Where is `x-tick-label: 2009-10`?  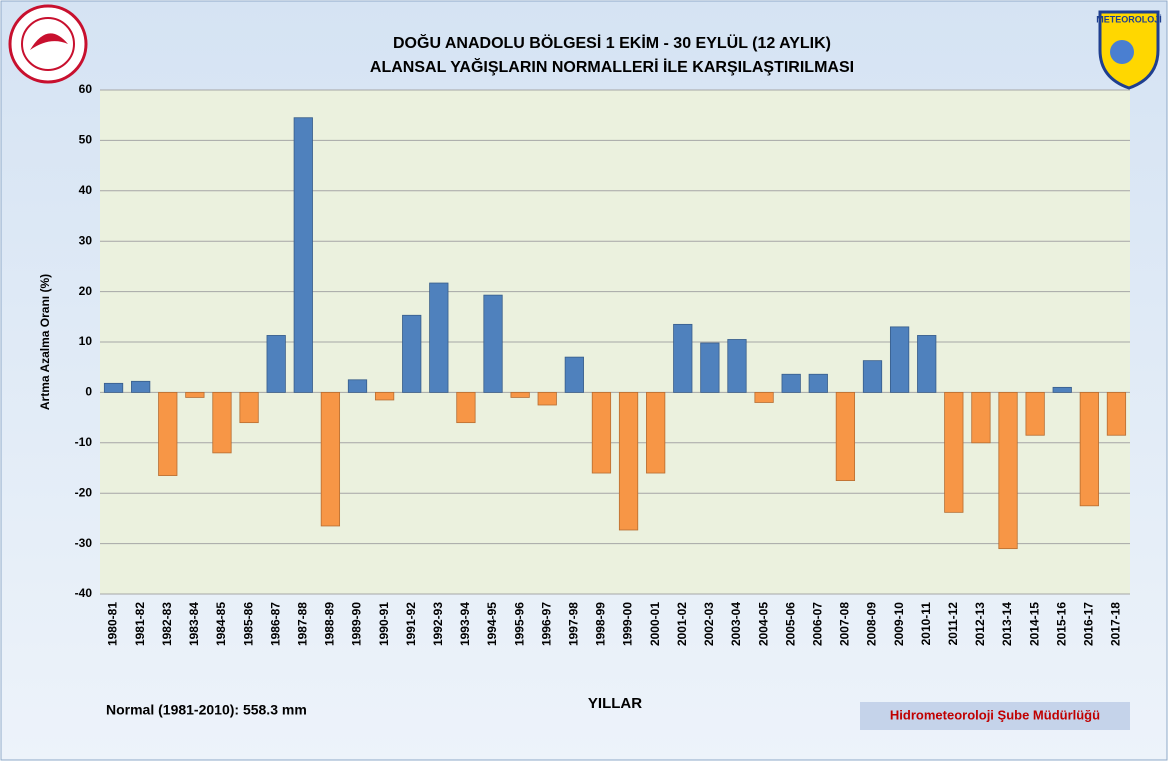
x-tick-label: 2009-10 is located at coordinates (899, 624).